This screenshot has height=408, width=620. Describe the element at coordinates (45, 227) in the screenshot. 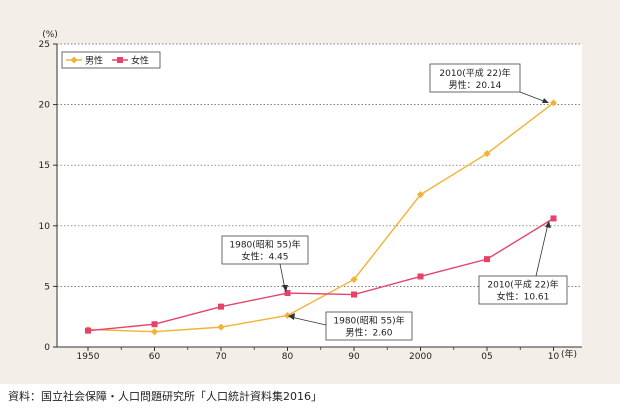

I see `y-tick-label: 10` at that location.